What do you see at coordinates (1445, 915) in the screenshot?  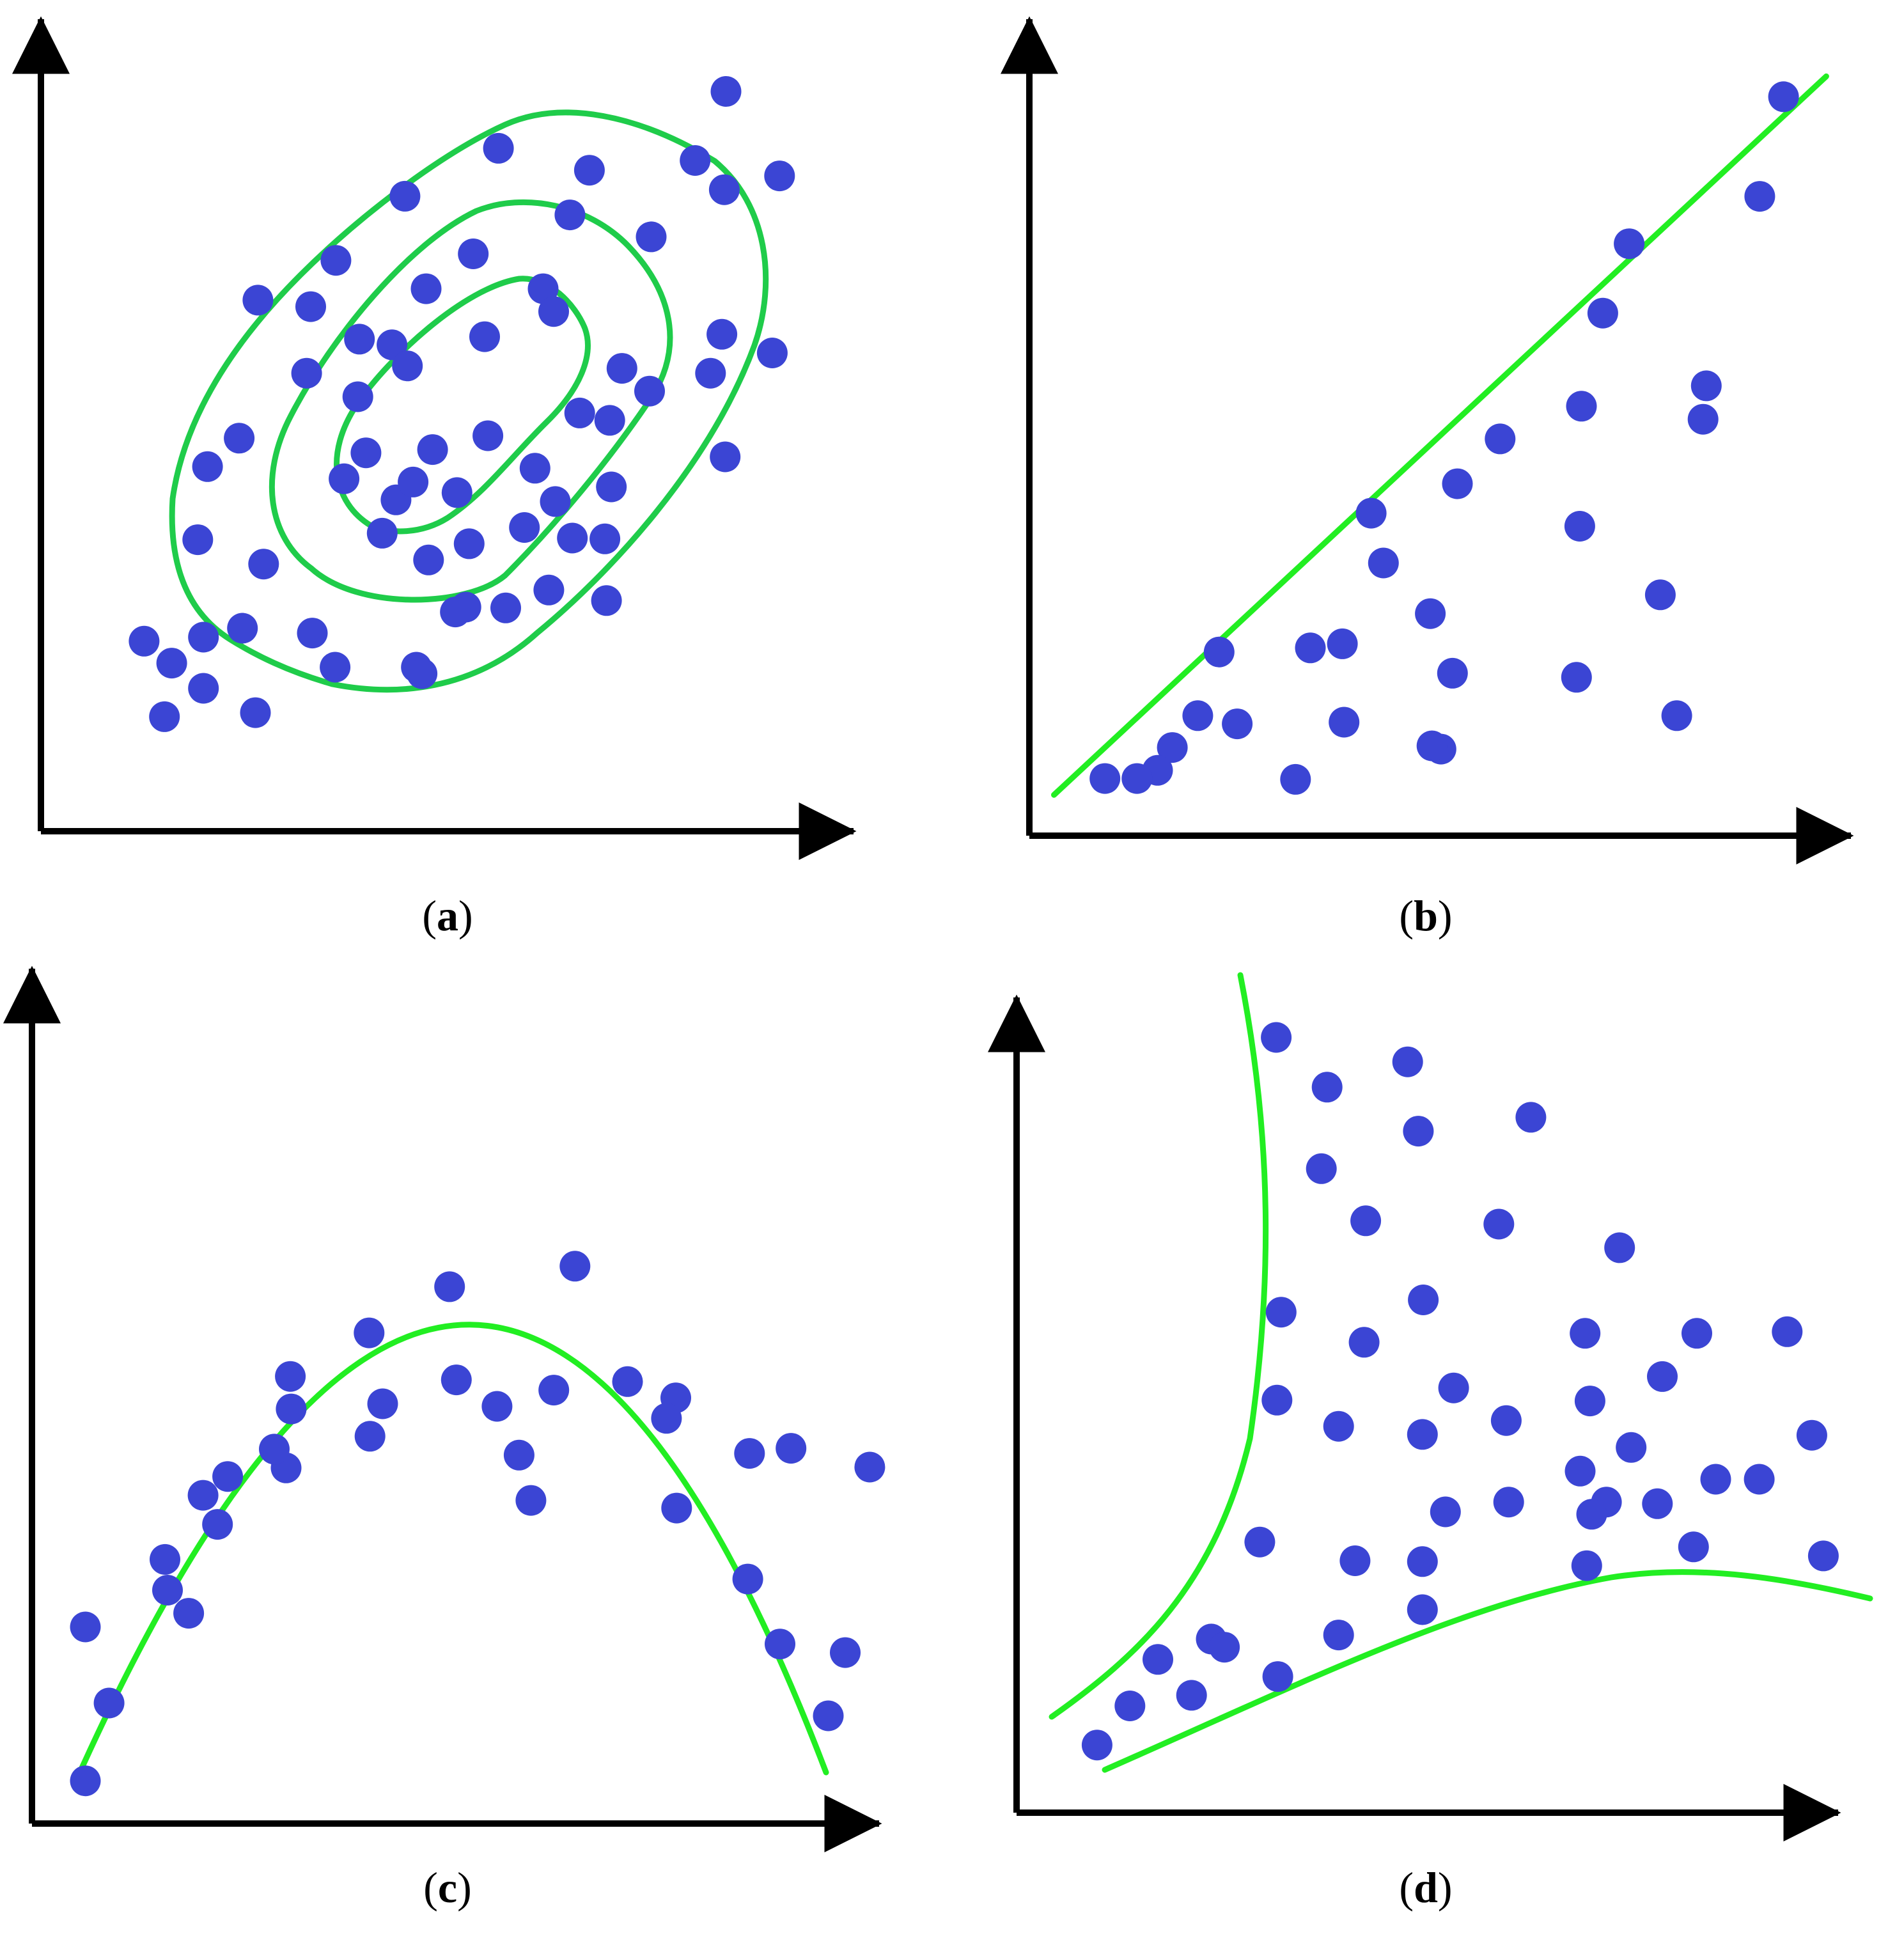 I see `panel-b-caption-close: )` at bounding box center [1445, 915].